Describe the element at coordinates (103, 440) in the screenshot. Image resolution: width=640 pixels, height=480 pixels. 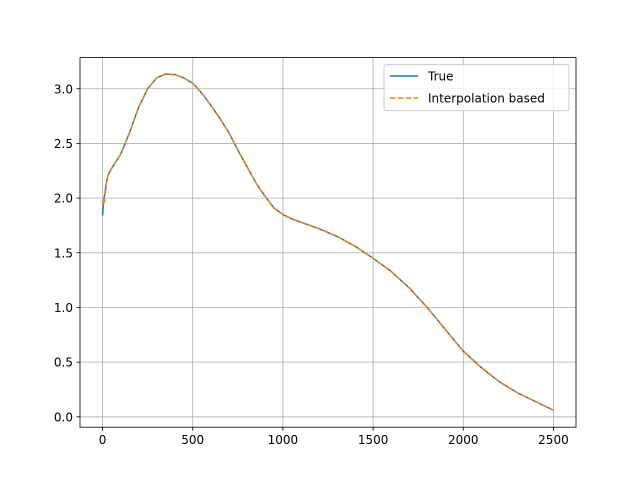
I see `x-tick-label: 0` at that location.